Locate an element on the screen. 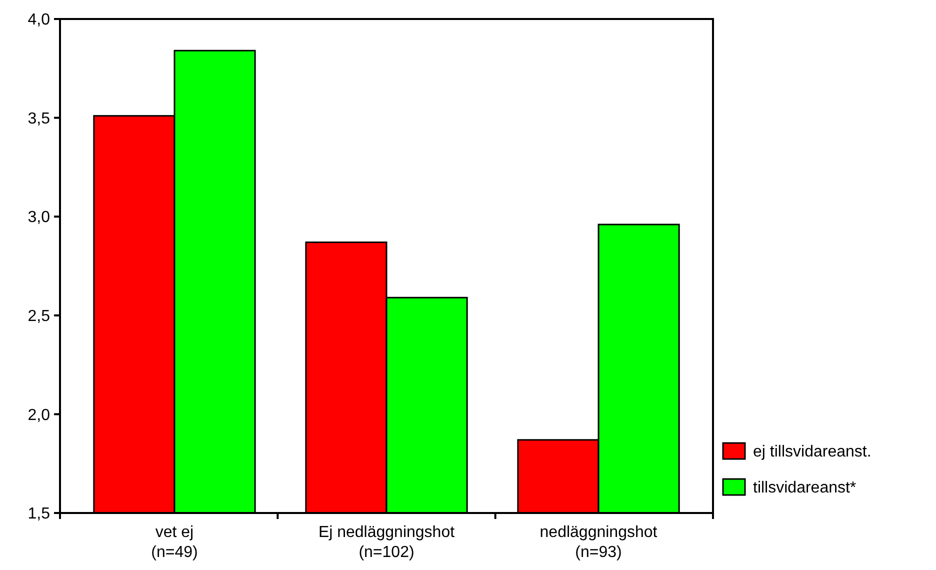 The image size is (936, 570). legend-label: ej tillsvidareanst. is located at coordinates (812, 452).